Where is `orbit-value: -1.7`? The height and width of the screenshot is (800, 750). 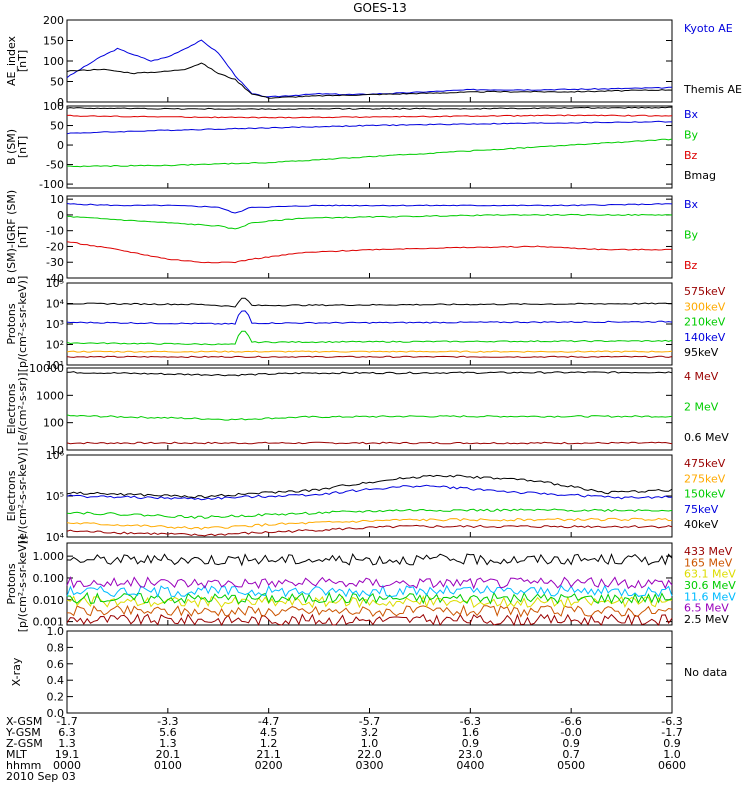
orbit-value: -1.7 is located at coordinates (66, 721).